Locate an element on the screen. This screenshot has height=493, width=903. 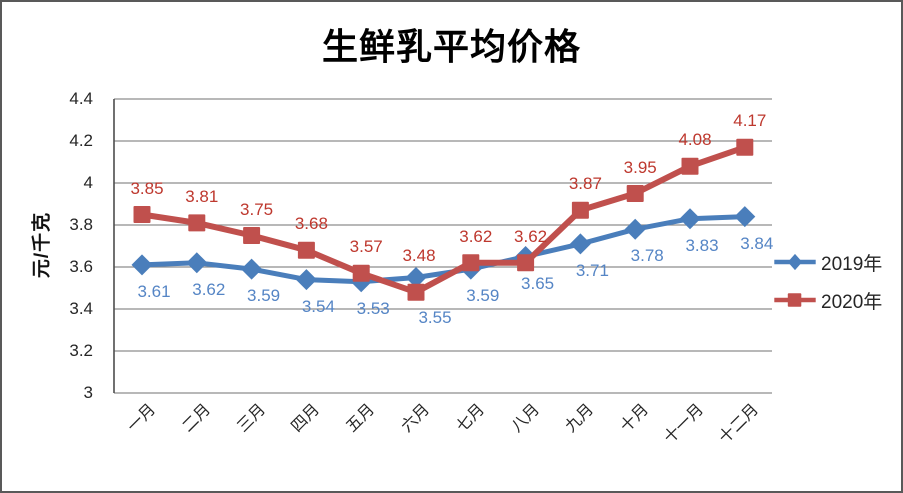
data-point-2020年-五月 is located at coordinates (361, 273).